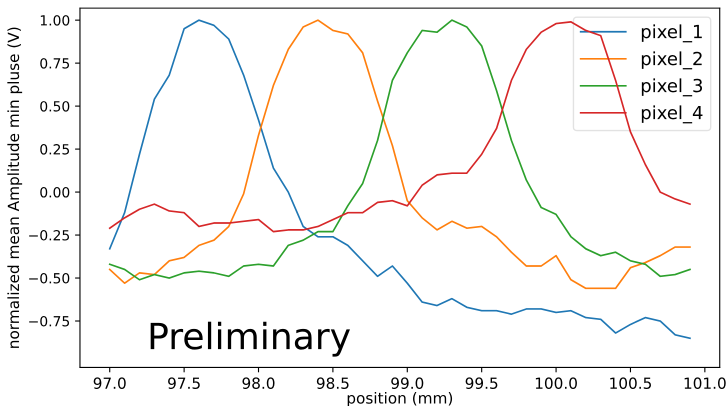 The image size is (727, 406). Describe the element at coordinates (672, 33) in the screenshot. I see `legend-label: pixel_1` at that location.